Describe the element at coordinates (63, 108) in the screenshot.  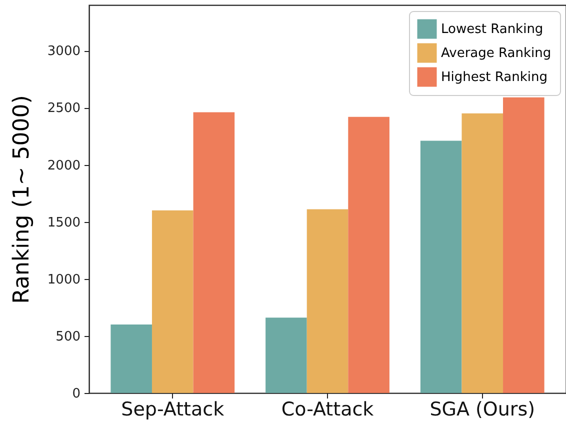
I see `y-tick-label: 2500` at that location.